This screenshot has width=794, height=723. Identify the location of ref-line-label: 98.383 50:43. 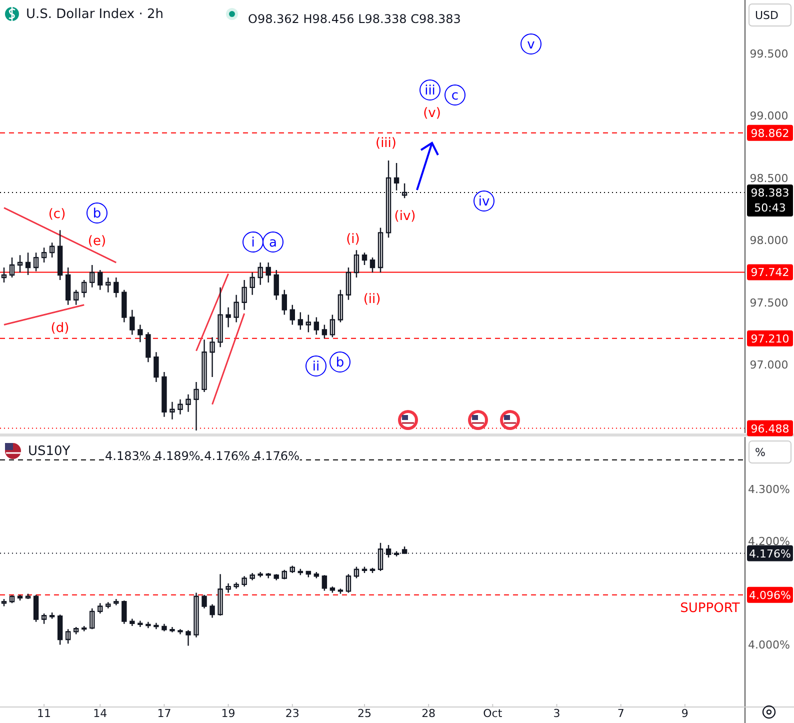
(770, 200).